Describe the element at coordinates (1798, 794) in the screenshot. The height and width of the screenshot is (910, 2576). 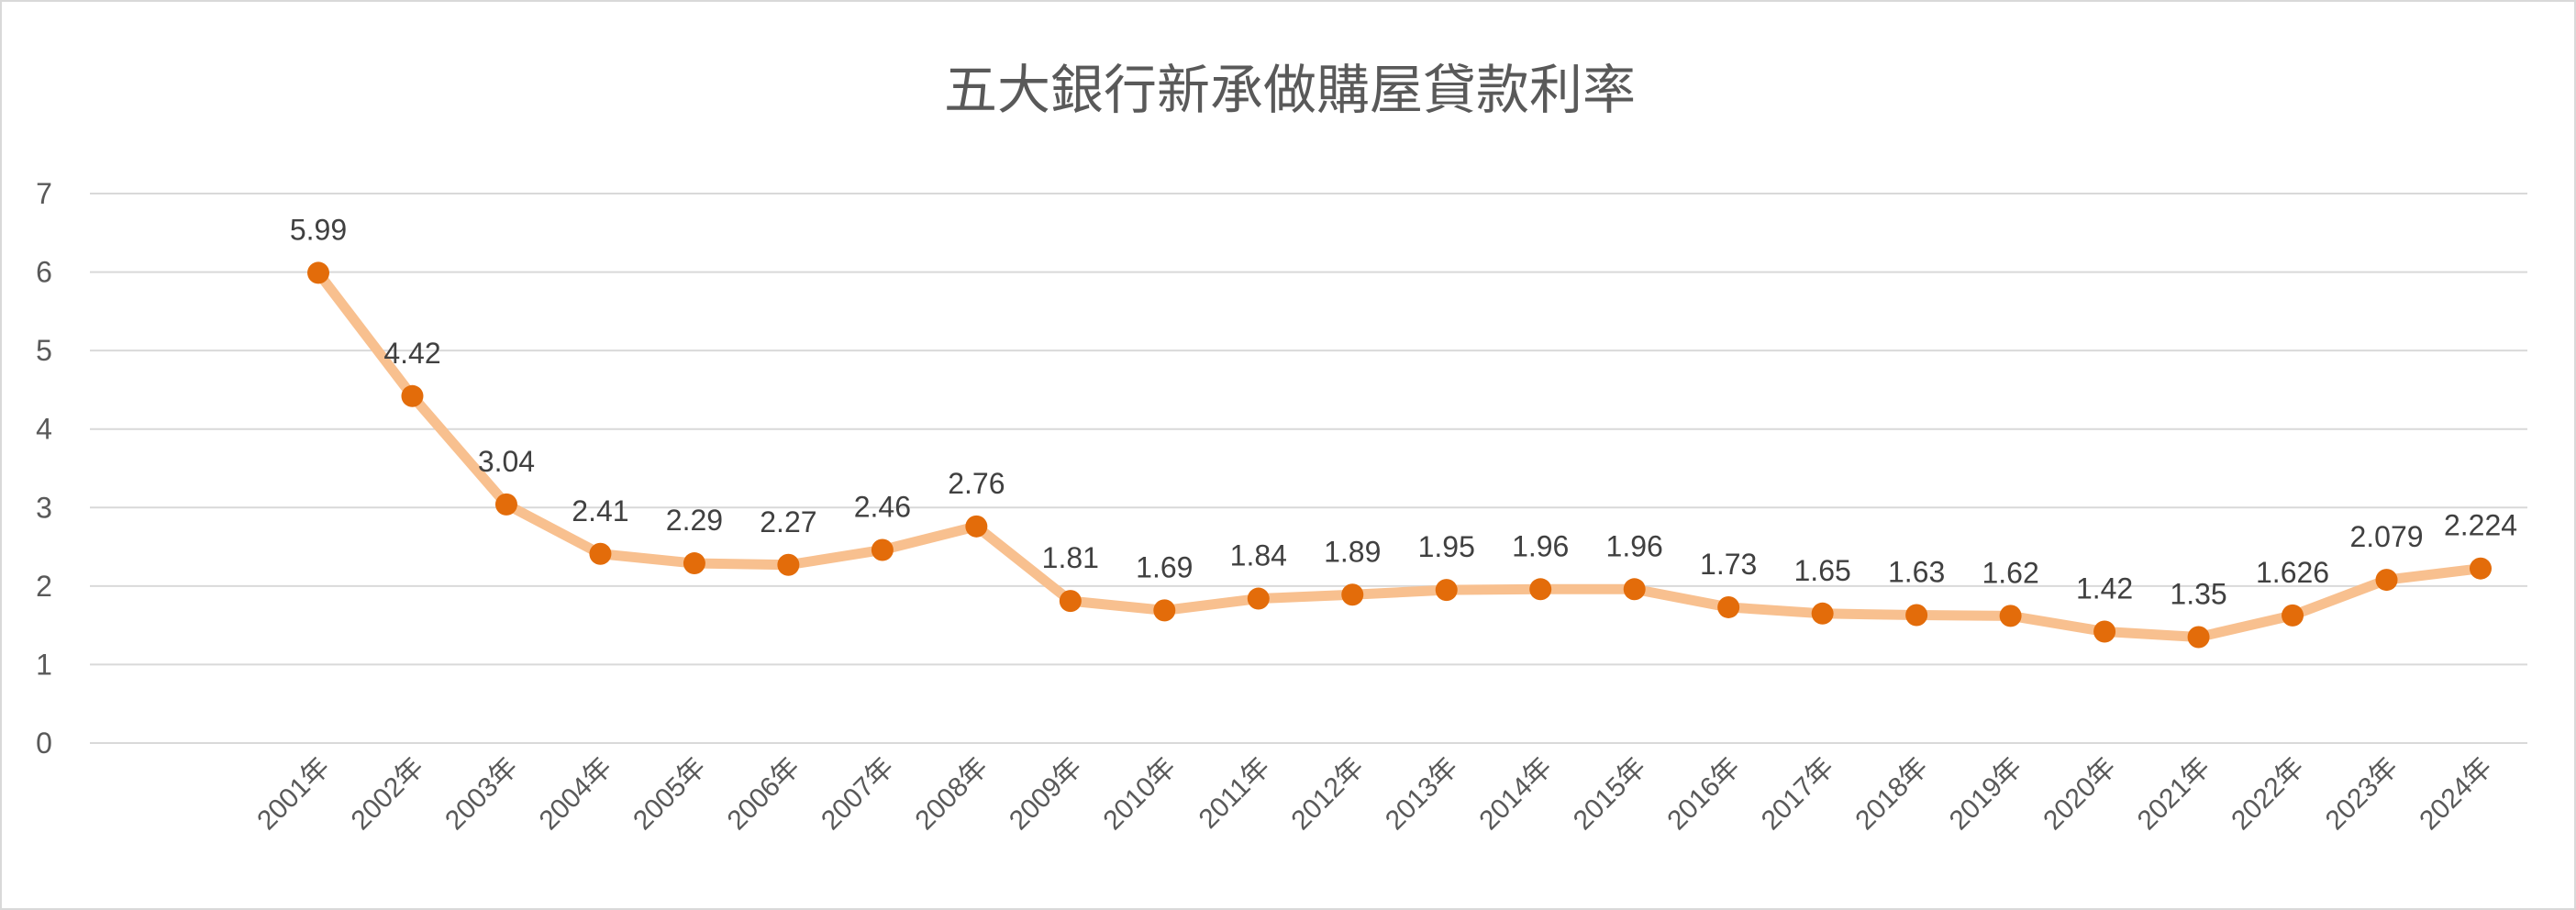
I see `x-tick-label: 2017年` at that location.